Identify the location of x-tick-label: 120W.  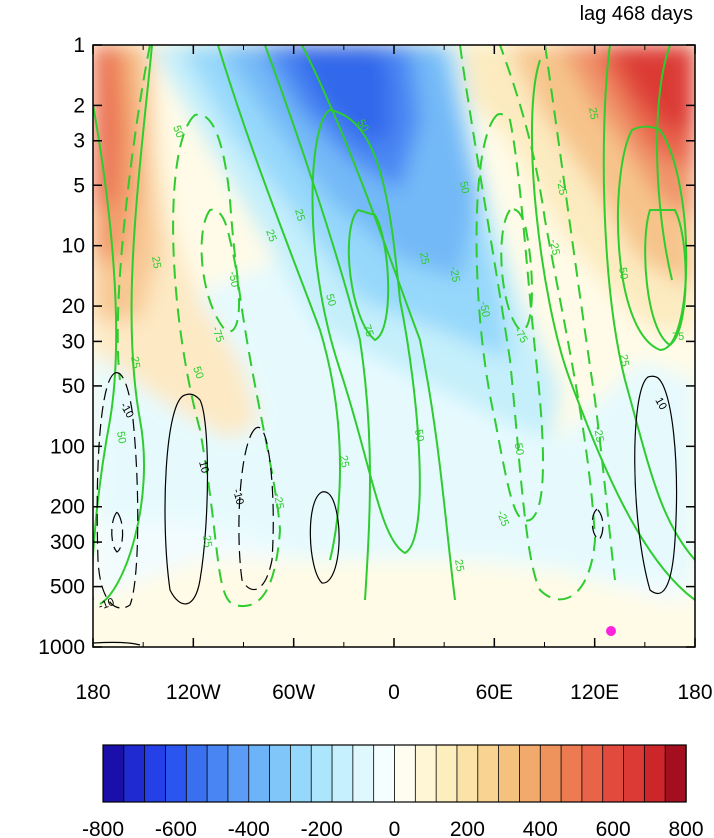
(193, 692).